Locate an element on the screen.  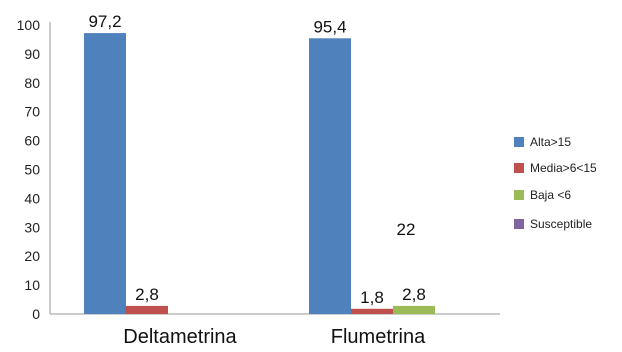
annotation-text: 22 is located at coordinates (406, 229).